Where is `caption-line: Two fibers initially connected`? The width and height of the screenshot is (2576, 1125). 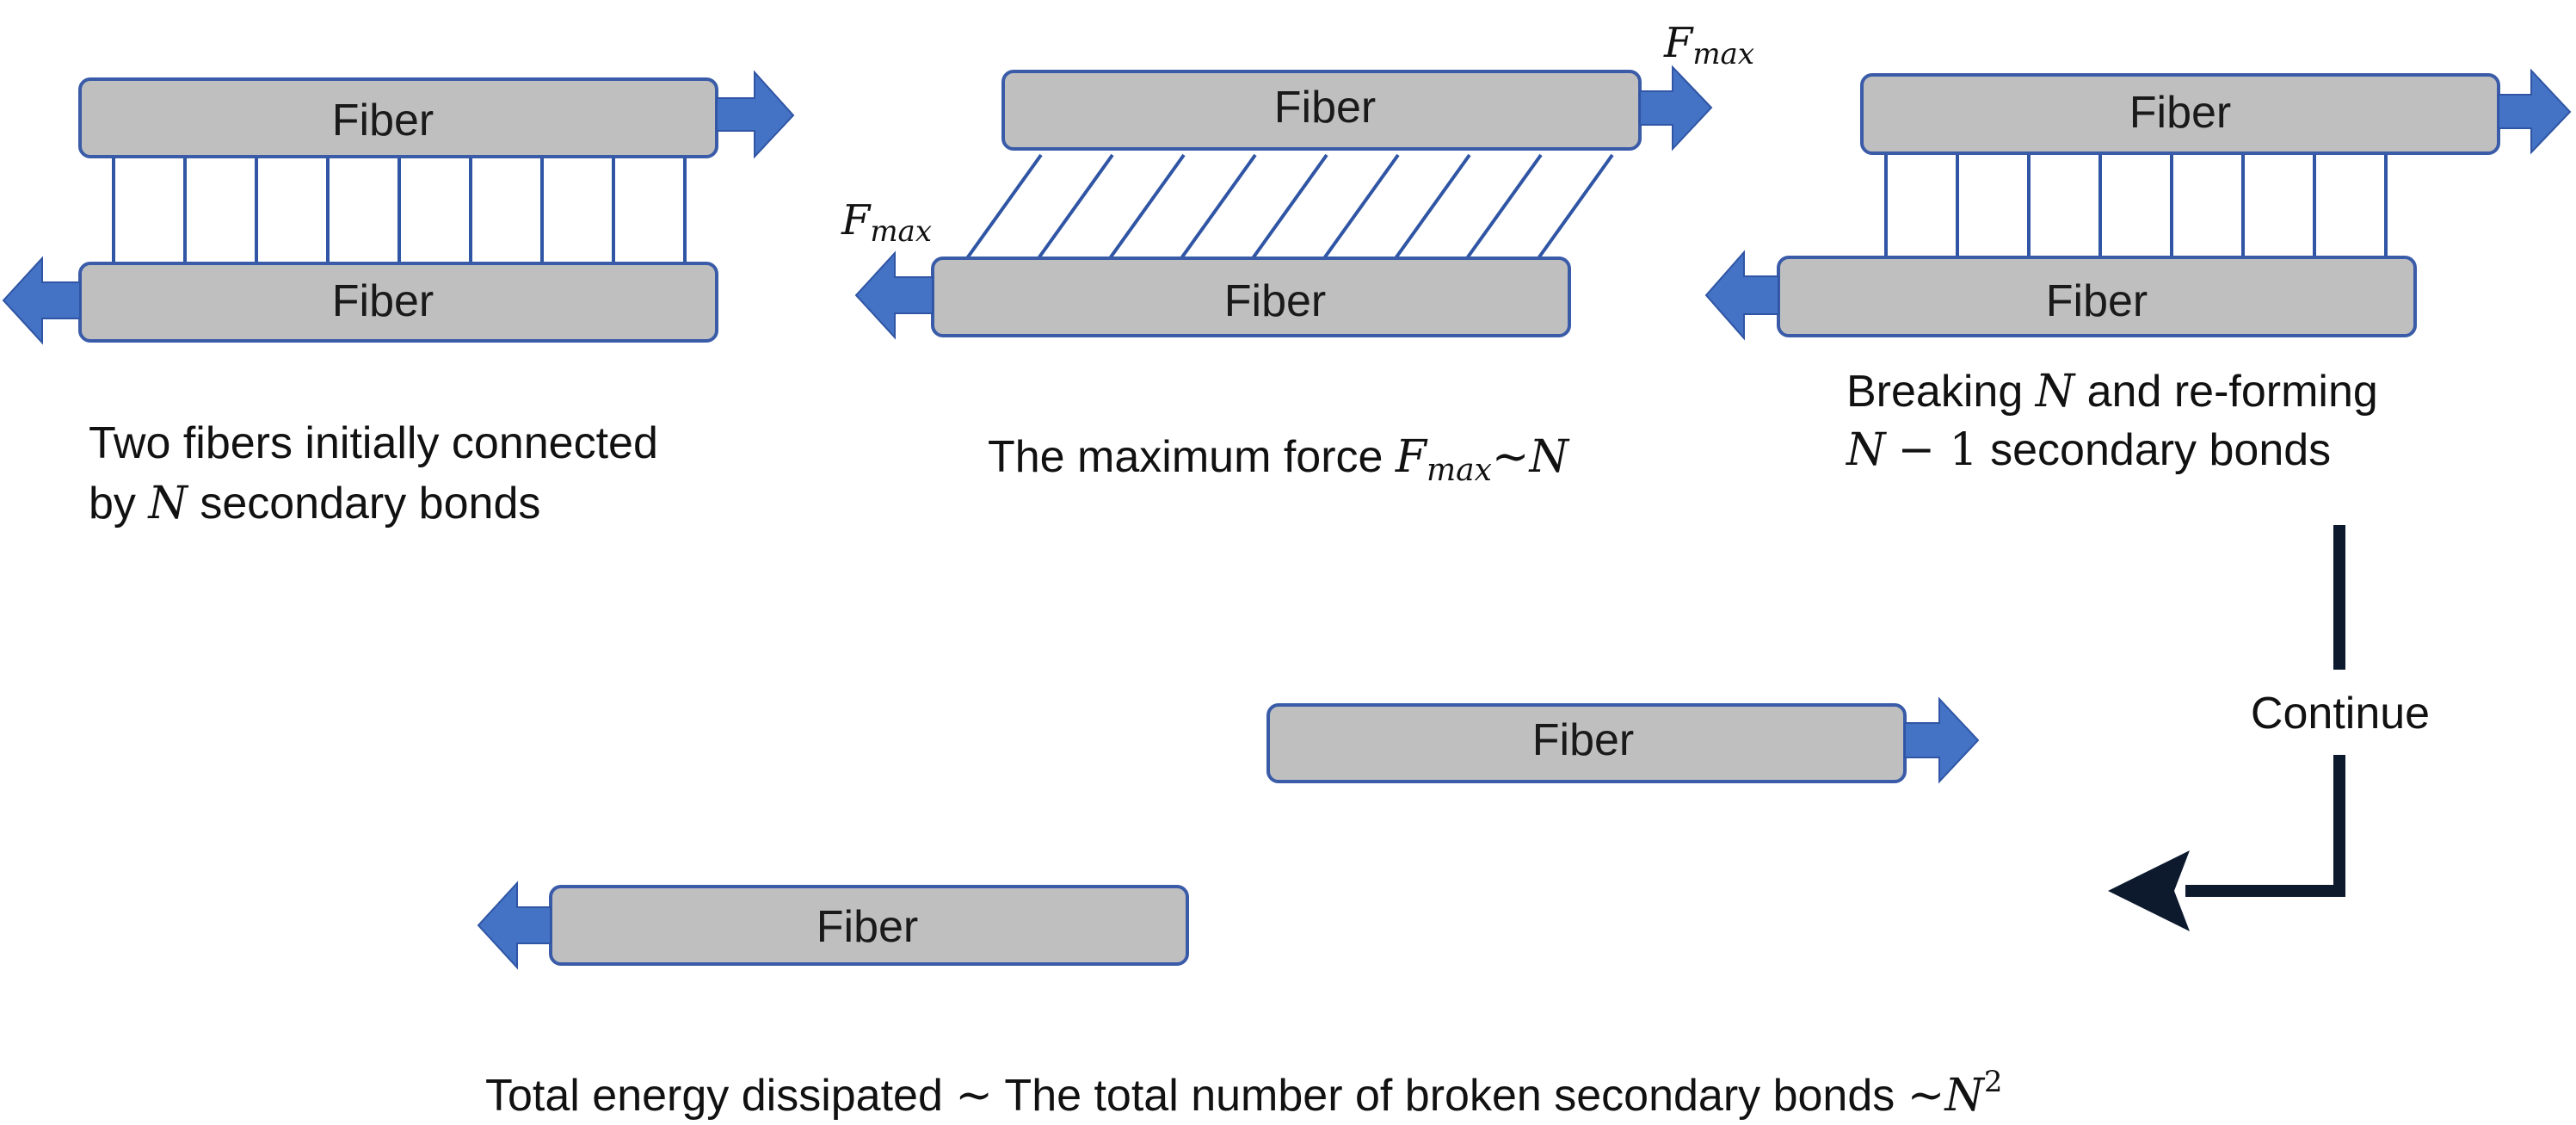
caption-line: Two fibers initially connected is located at coordinates (373, 443).